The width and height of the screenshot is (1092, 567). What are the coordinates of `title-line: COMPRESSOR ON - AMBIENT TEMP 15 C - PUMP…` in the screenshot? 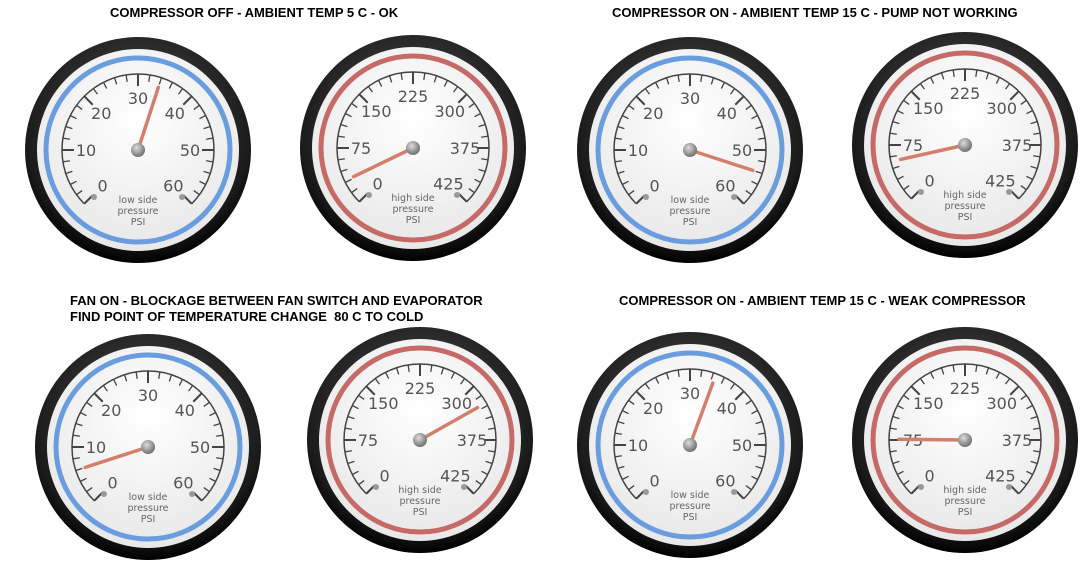 It's located at (815, 12).